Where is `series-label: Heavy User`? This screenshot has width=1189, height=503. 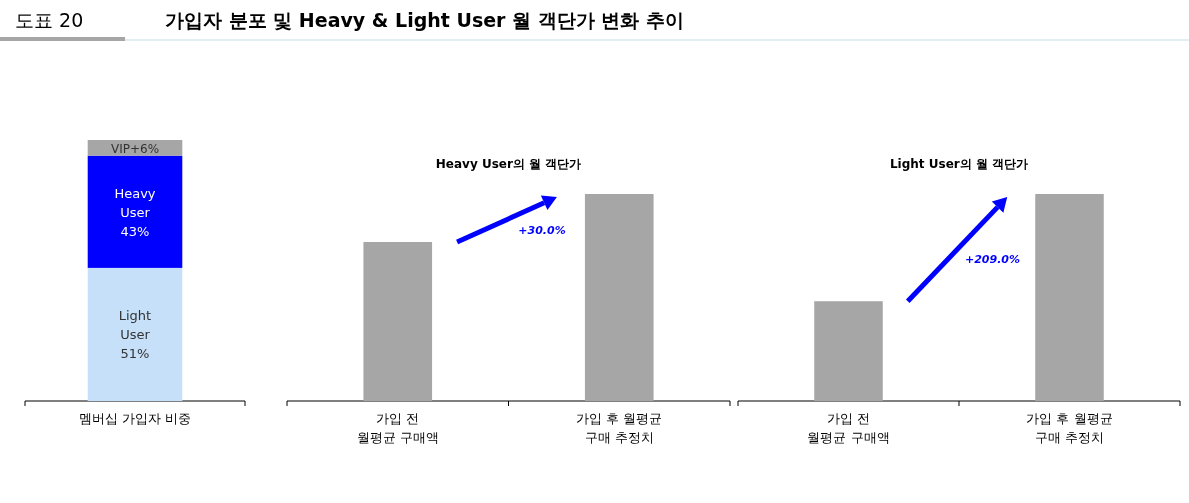
series-label: Heavy User is located at coordinates (135, 202).